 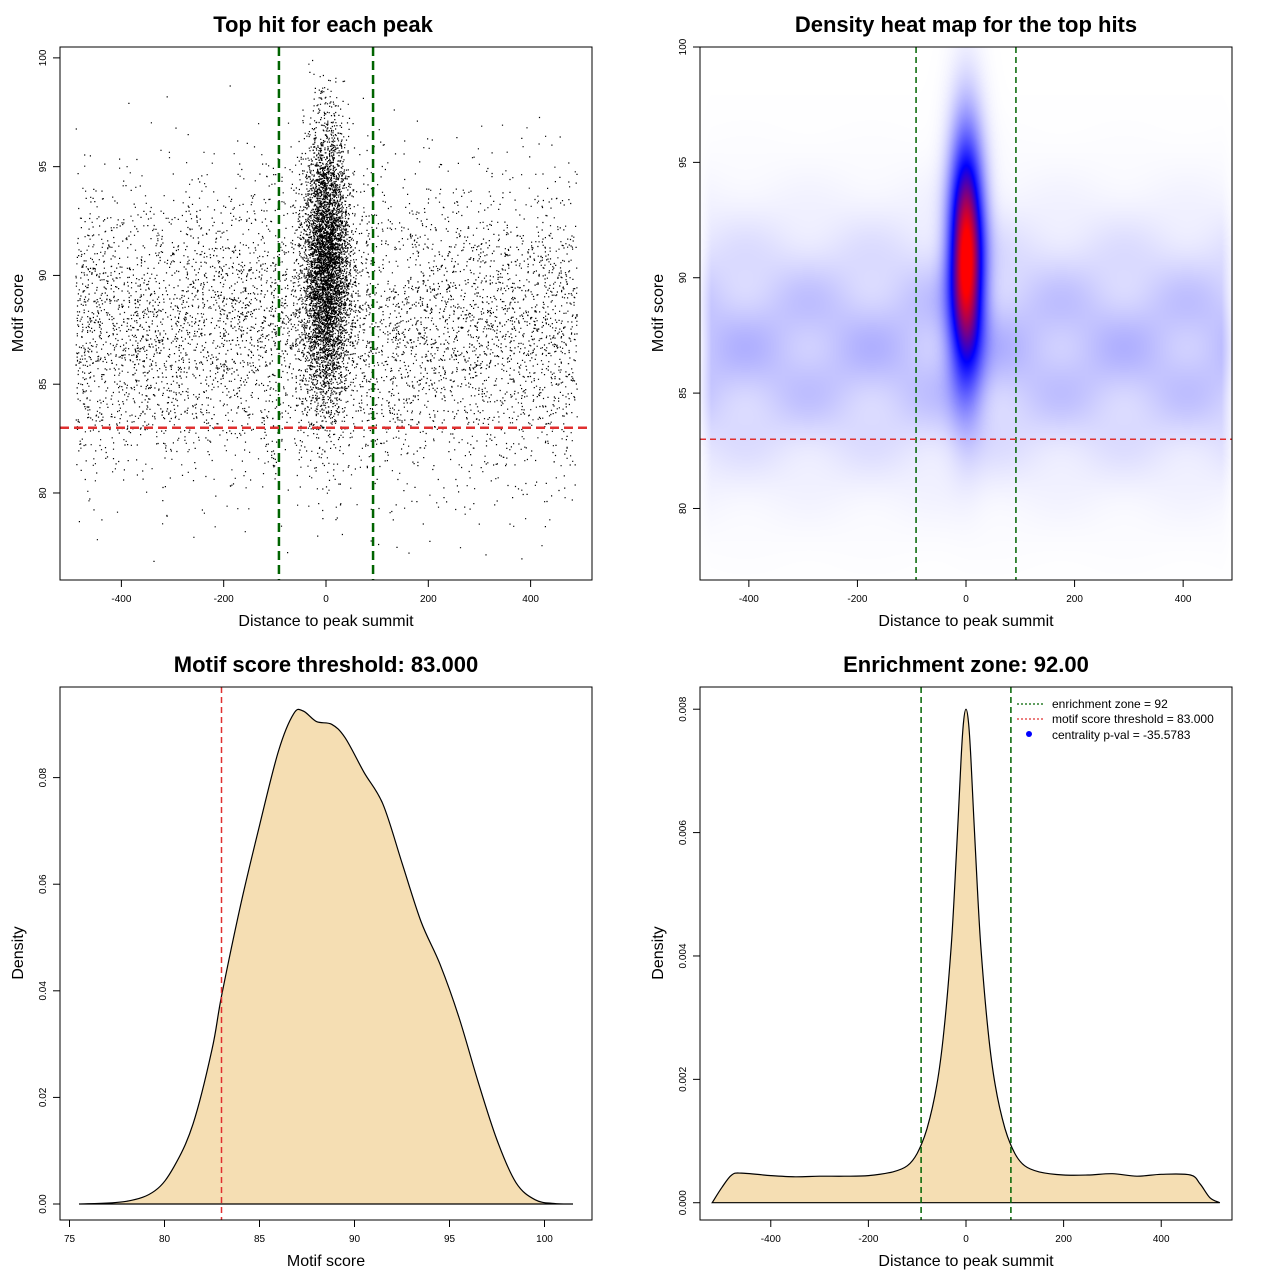 What do you see at coordinates (1133, 719) in the screenshot?
I see `legend-label-threshold: motif score threshold = 83.000` at bounding box center [1133, 719].